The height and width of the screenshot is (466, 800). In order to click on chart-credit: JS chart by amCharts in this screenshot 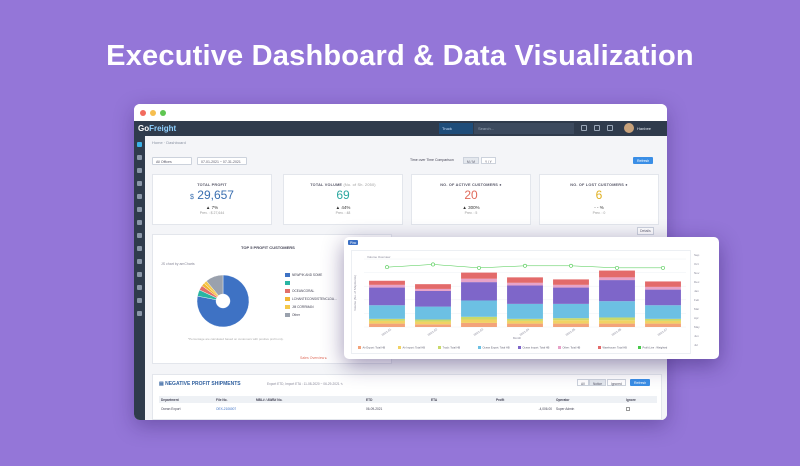, I will do `click(178, 264)`.